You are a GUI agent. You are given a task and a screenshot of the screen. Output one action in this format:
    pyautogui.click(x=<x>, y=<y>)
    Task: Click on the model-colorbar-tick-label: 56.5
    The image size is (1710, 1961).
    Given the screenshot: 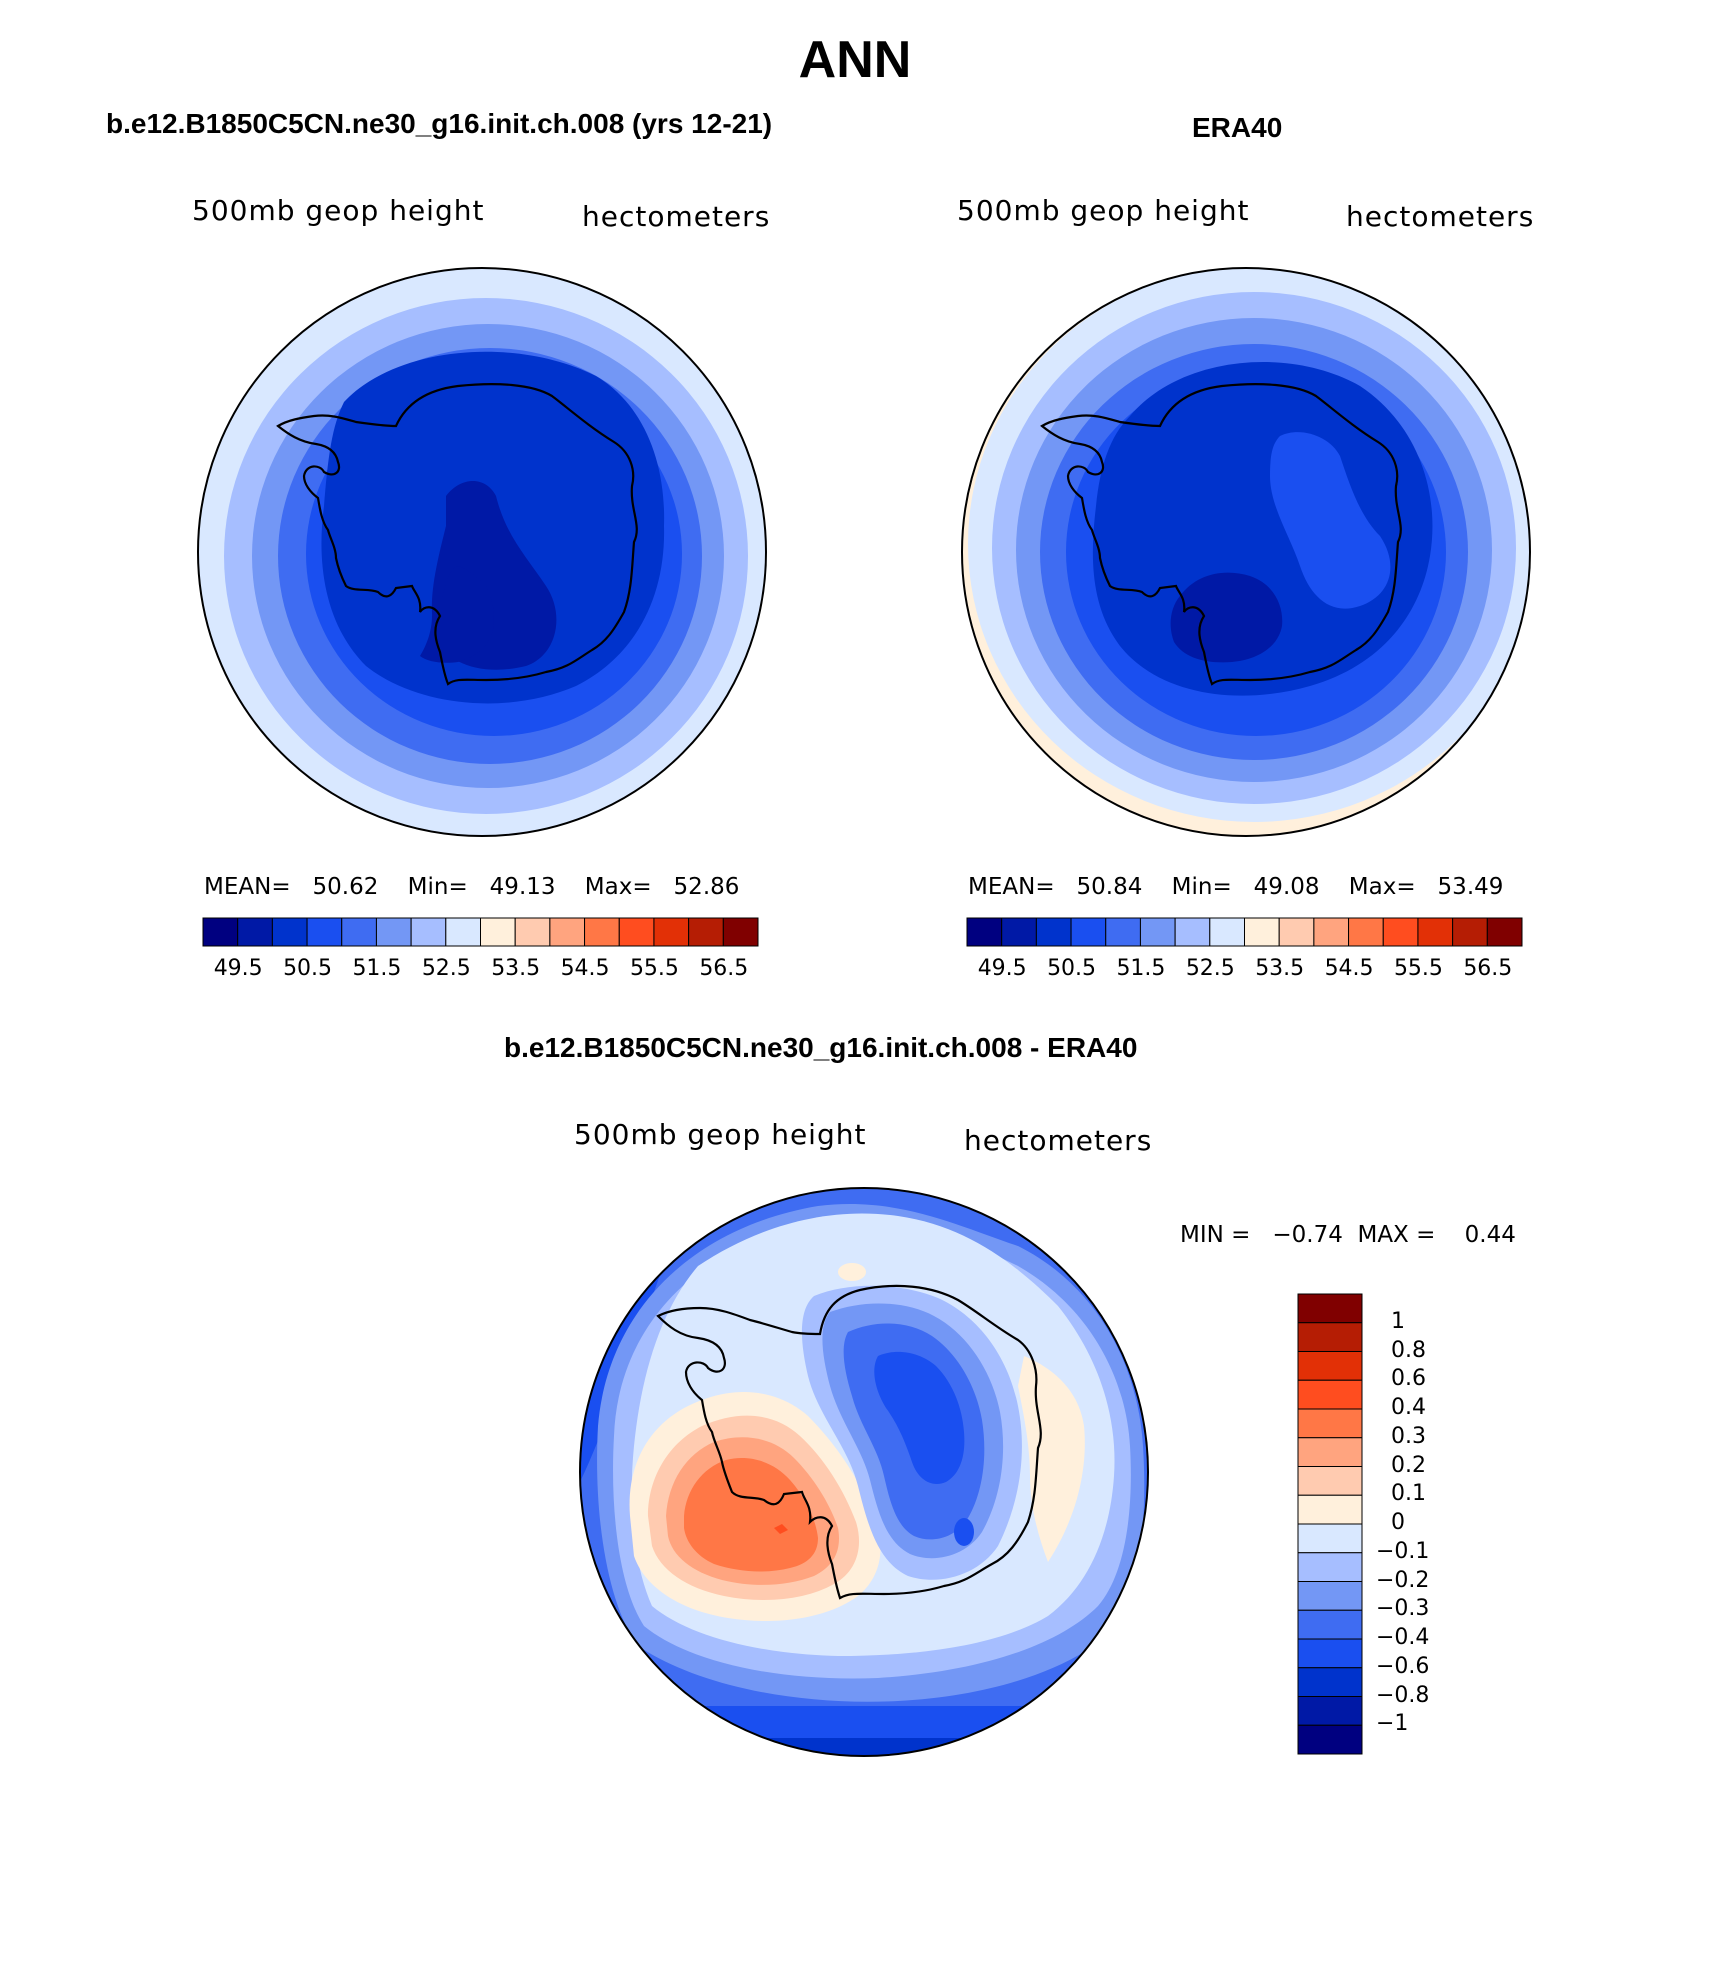 What is the action you would take?
    pyautogui.click(x=724, y=968)
    